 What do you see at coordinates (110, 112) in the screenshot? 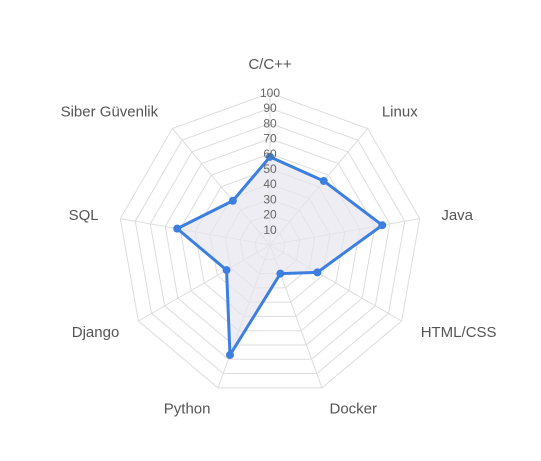
I see `axis-label: Siber Güvenlik` at bounding box center [110, 112].